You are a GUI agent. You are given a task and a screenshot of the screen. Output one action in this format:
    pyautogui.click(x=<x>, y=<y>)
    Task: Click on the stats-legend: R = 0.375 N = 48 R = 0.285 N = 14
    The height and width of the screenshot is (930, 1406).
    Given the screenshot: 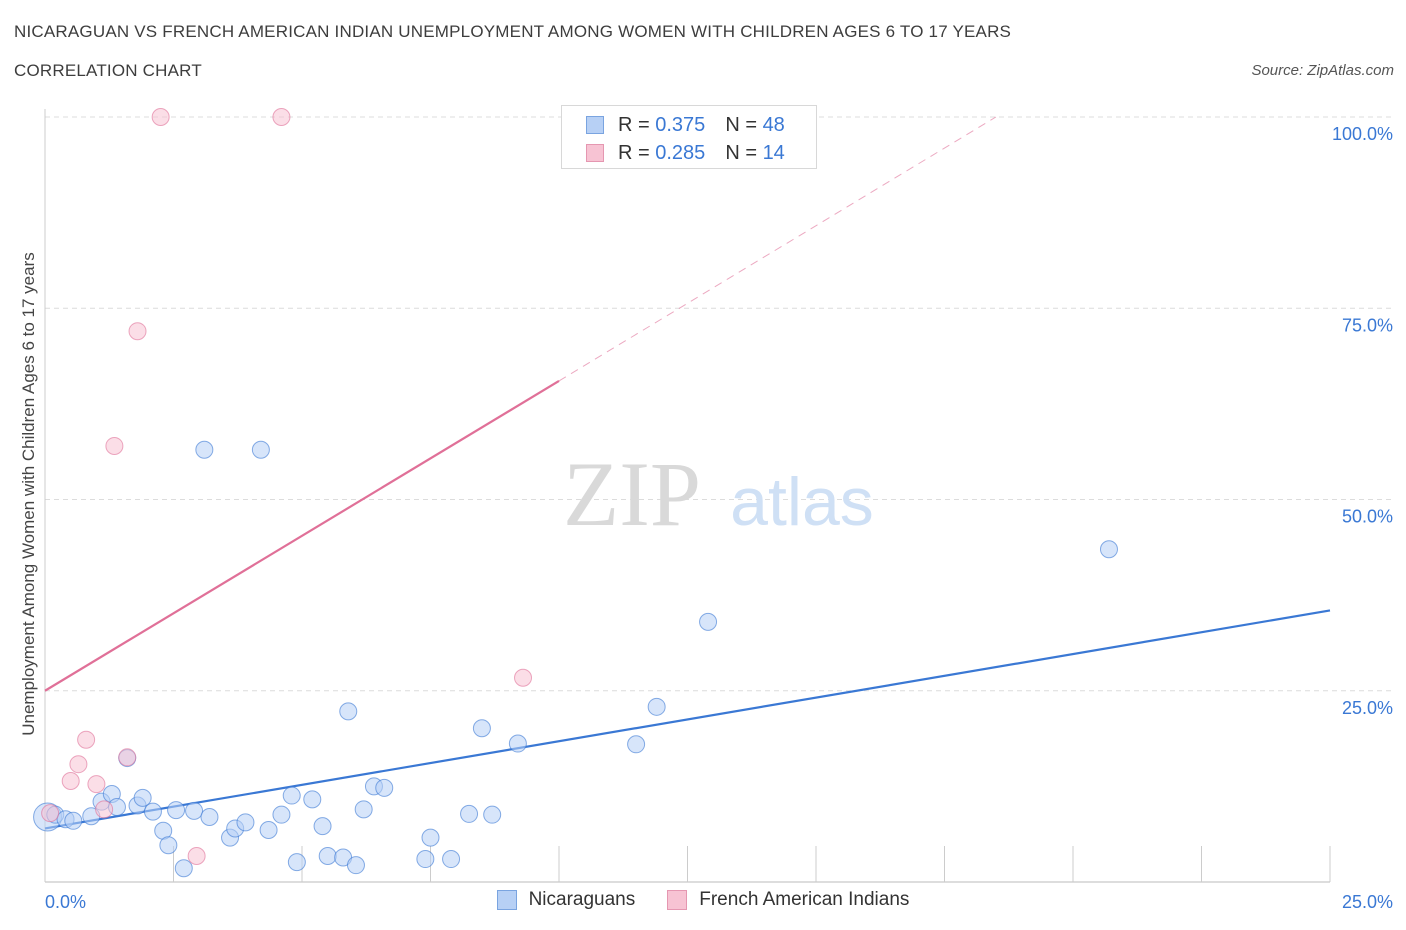 What is the action you would take?
    pyautogui.click(x=689, y=137)
    